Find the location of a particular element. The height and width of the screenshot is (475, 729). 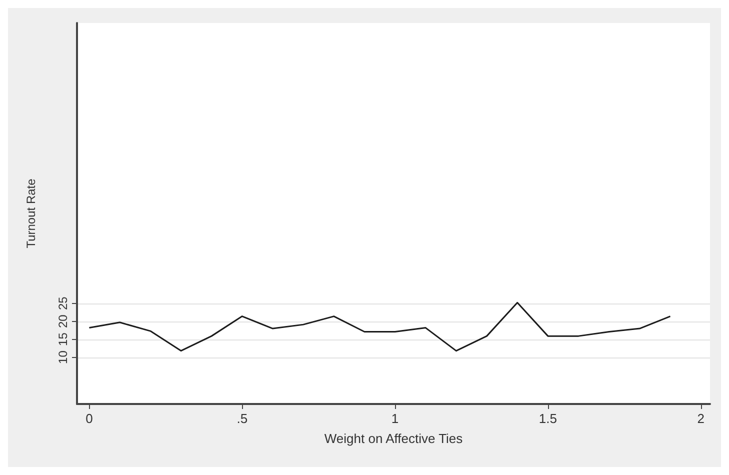

y-tick-label: 20 is located at coordinates (63, 321).